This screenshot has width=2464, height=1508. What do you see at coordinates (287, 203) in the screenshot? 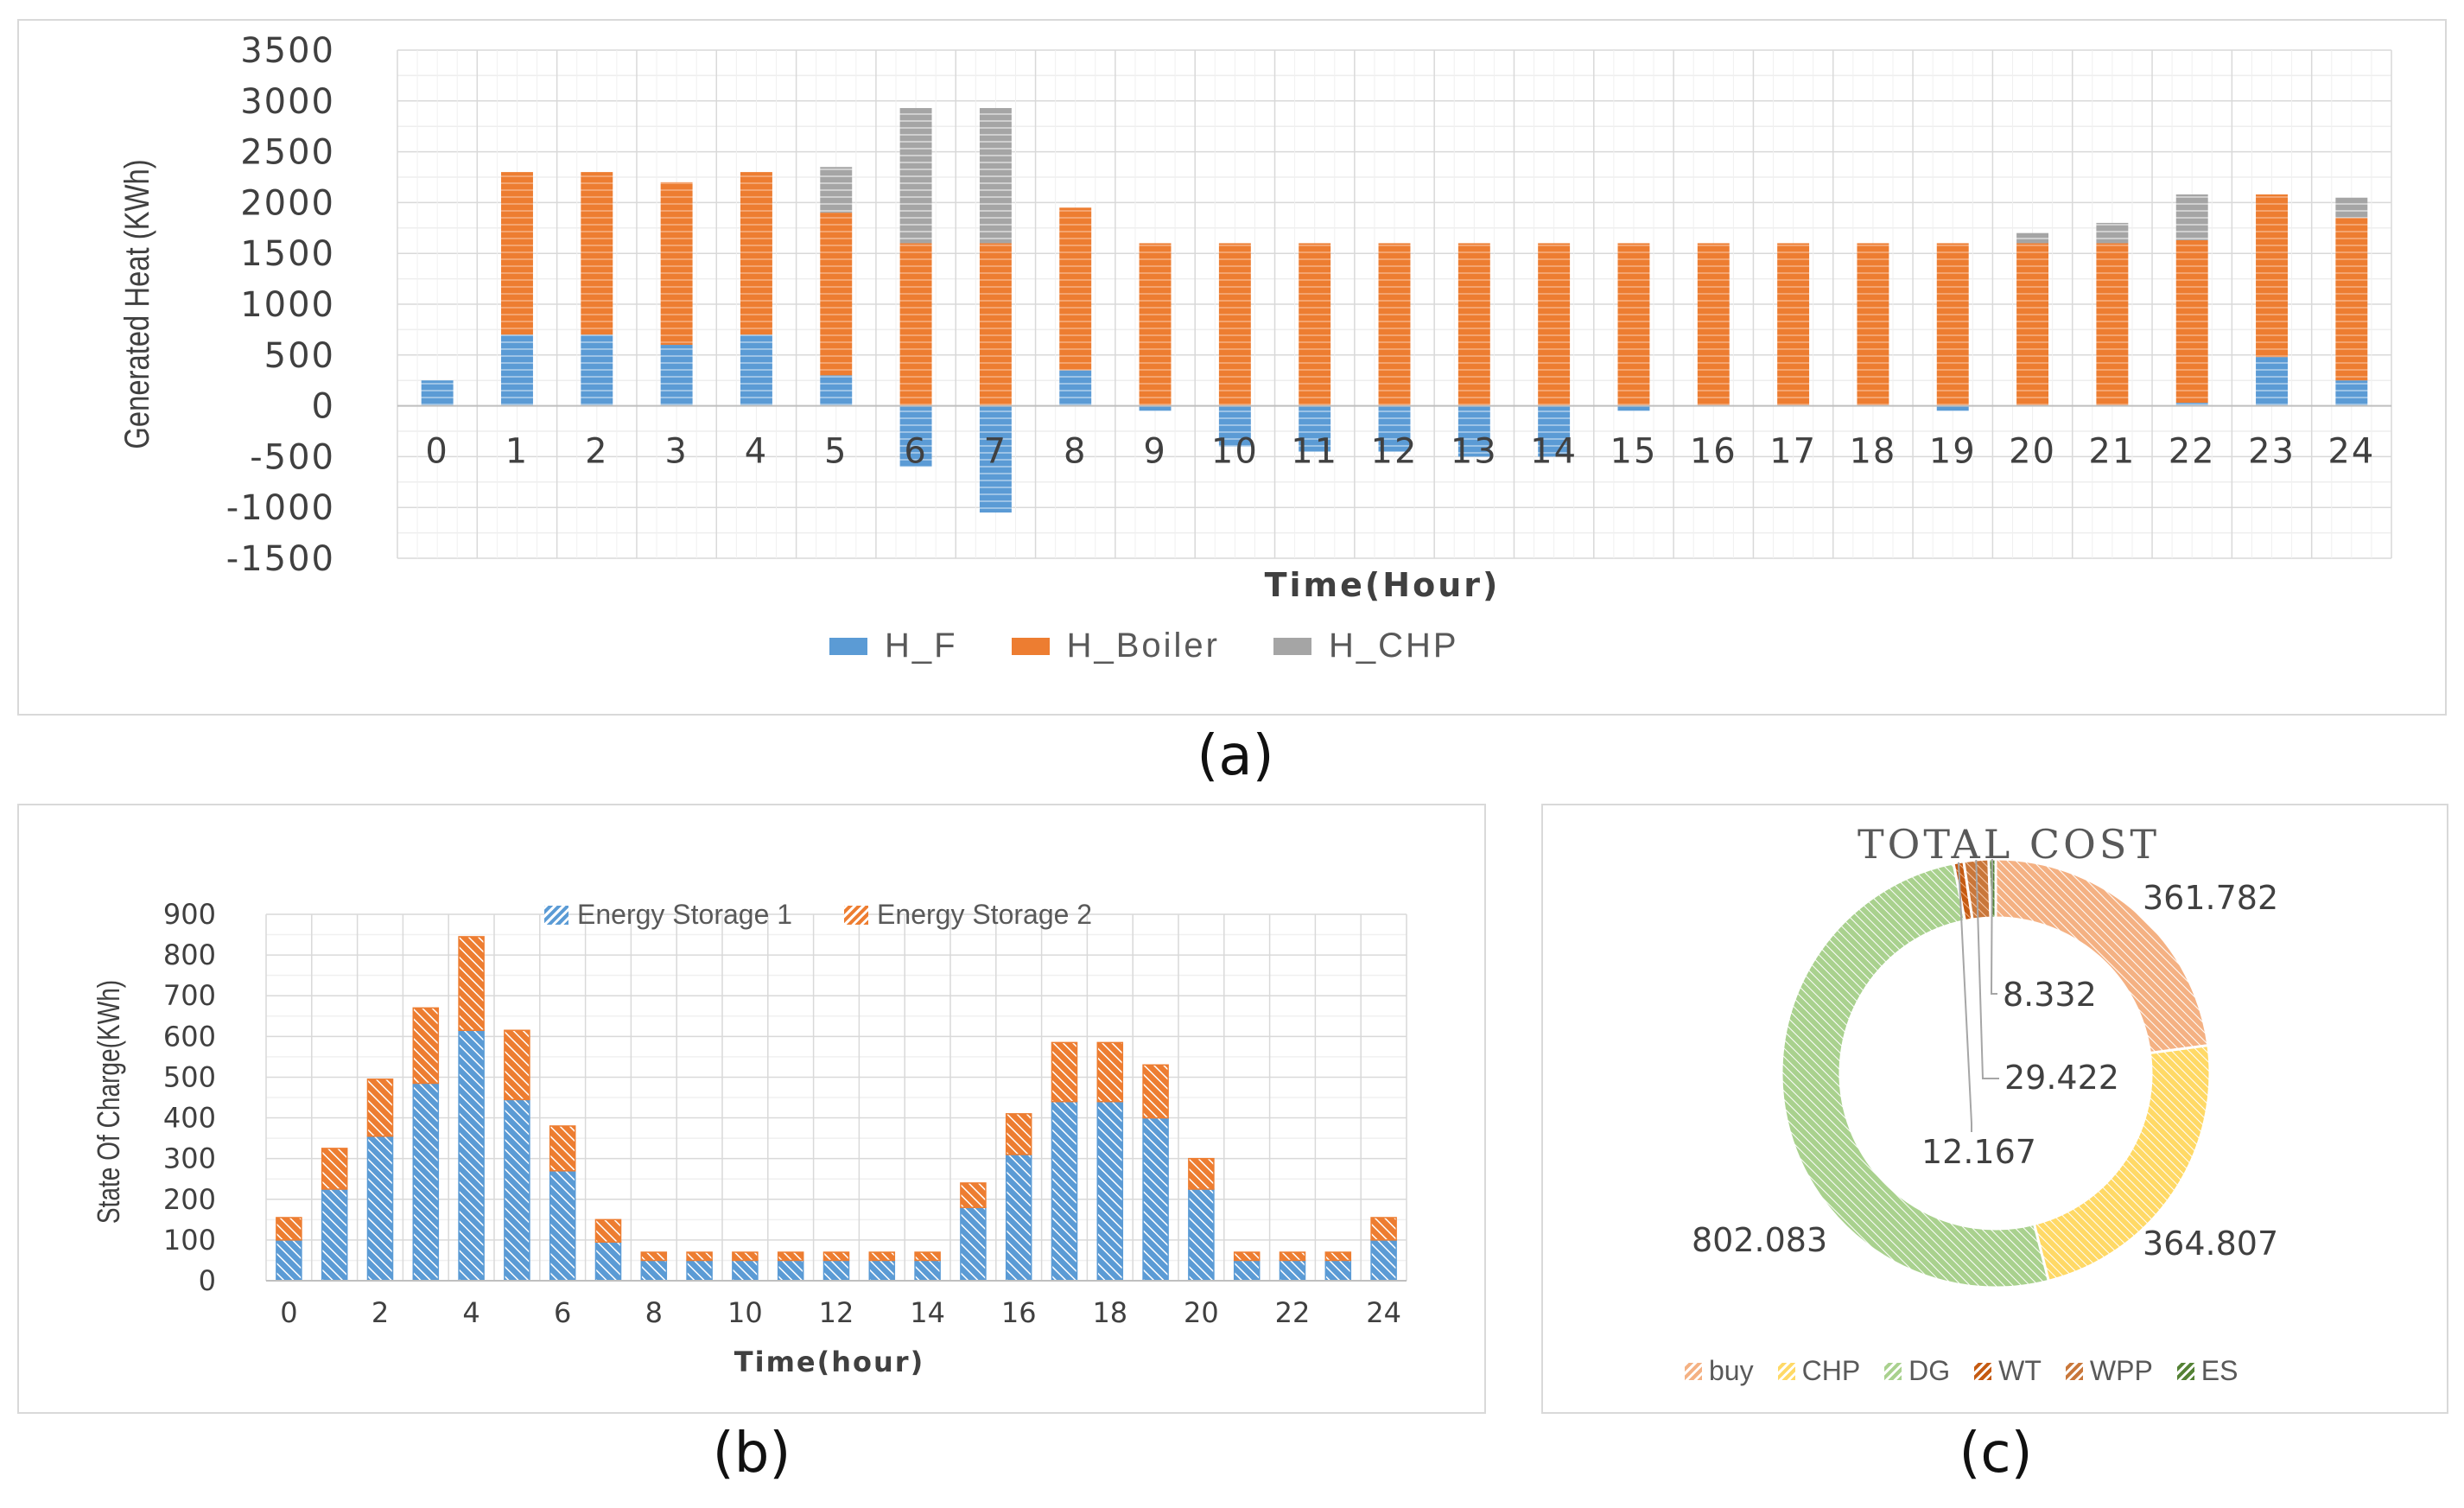
I see `y-tick-label: 2000` at bounding box center [287, 203].